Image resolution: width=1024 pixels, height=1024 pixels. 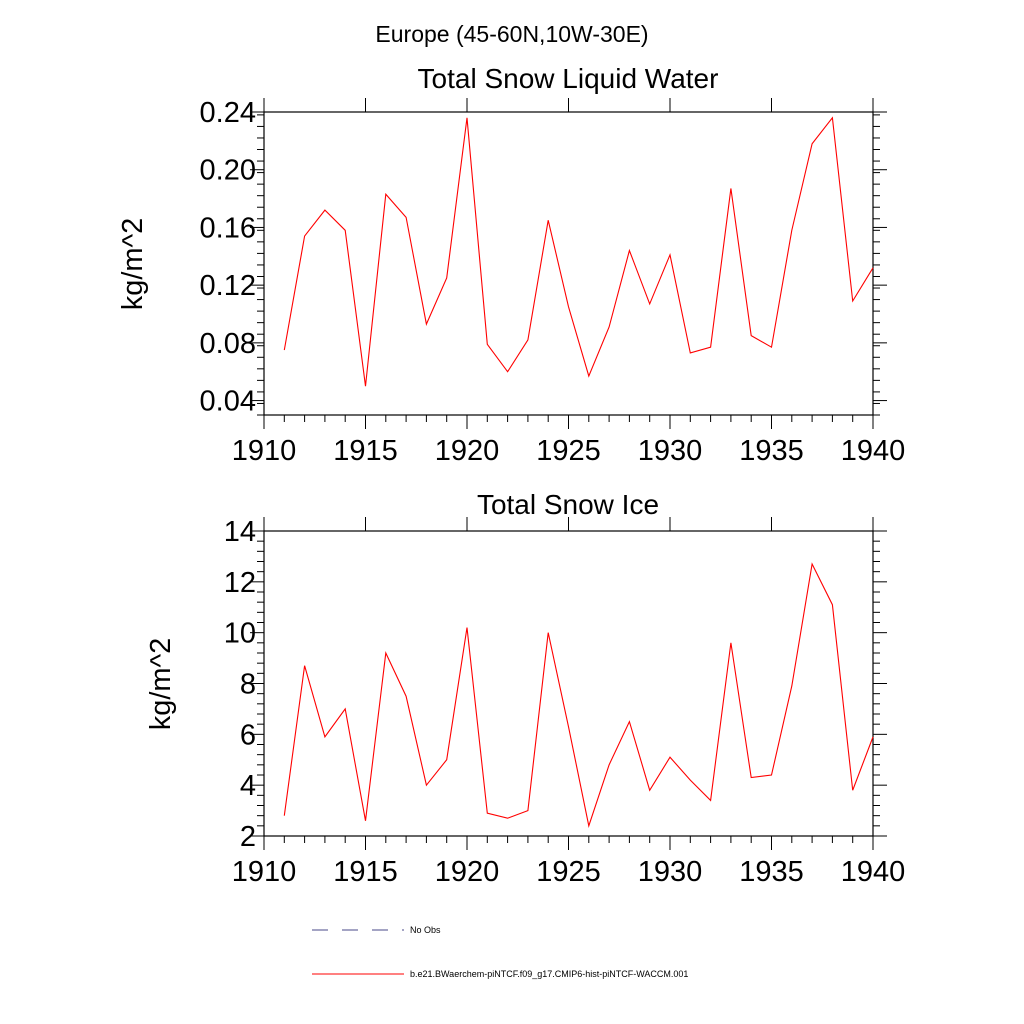 I want to click on y-tick-label: 0.16, so click(x=228, y=228).